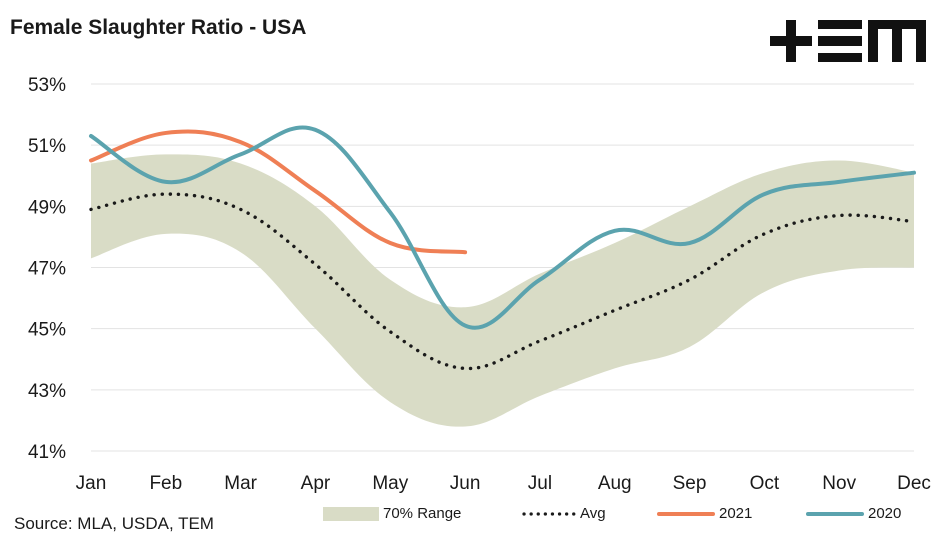 The height and width of the screenshot is (541, 952). Describe the element at coordinates (615, 483) in the screenshot. I see `x-tick-label: Aug` at that location.